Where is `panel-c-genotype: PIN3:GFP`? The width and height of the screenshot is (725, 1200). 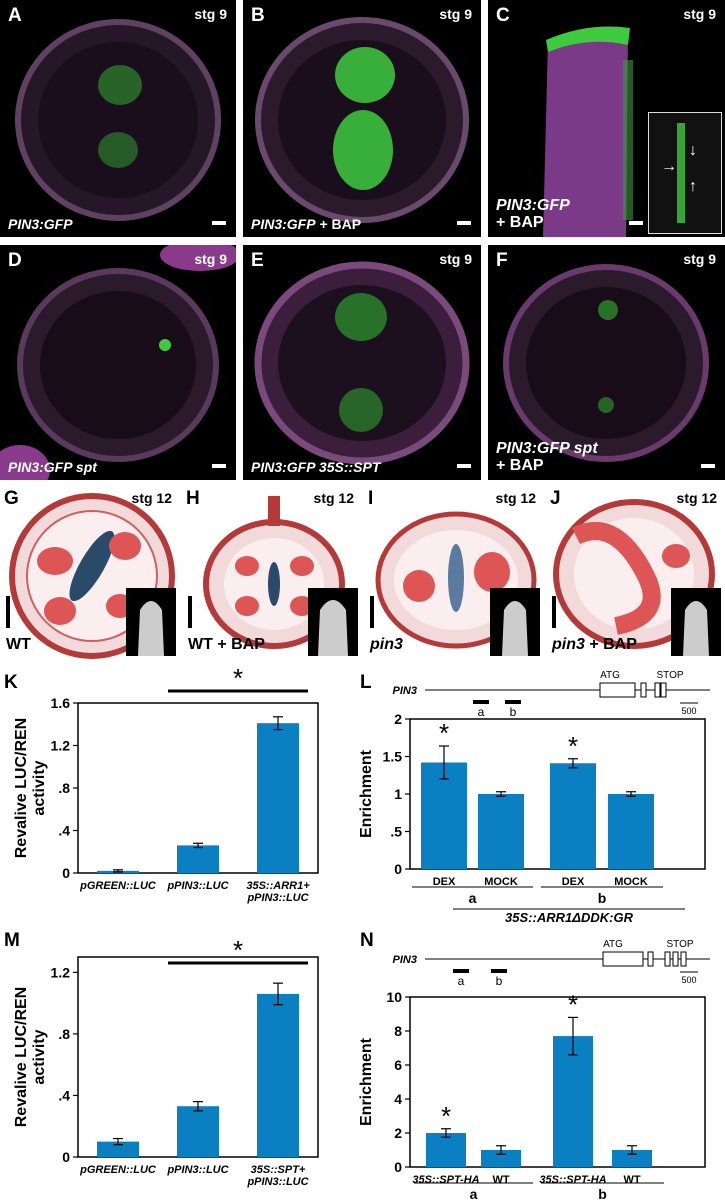
panel-c-genotype: PIN3:GFP is located at coordinates (533, 205).